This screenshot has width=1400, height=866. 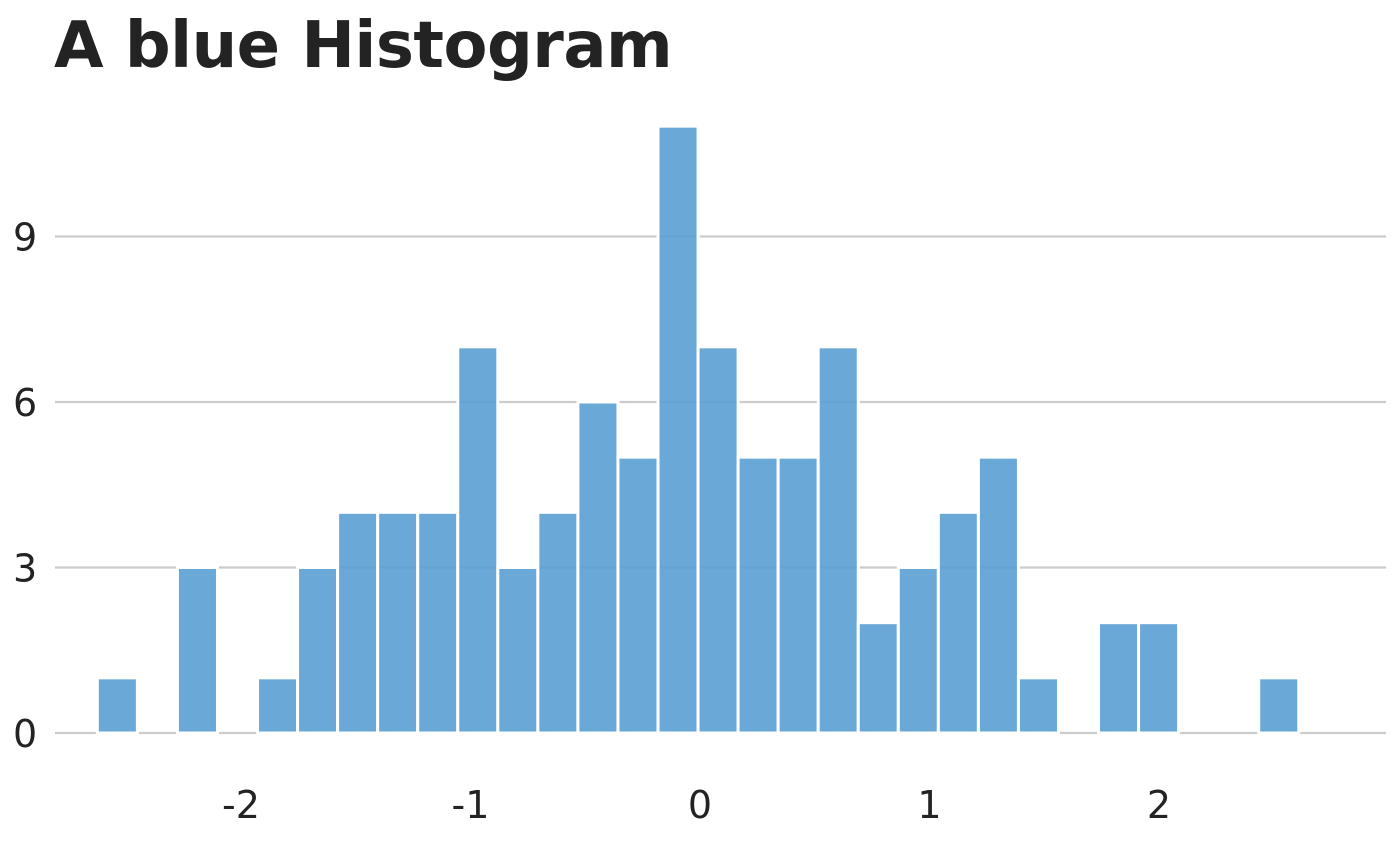 I want to click on x-tick-label: -1, so click(x=471, y=805).